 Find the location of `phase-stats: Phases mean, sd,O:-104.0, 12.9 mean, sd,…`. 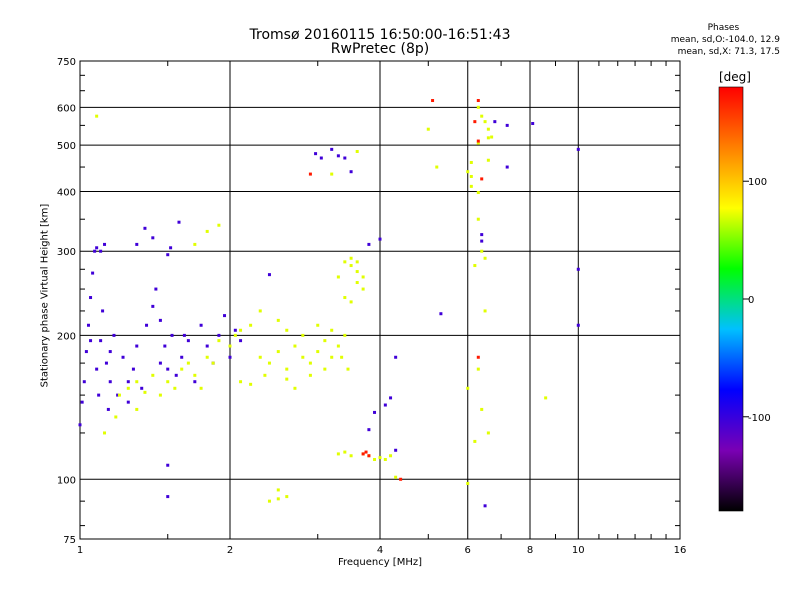

phase-stats: Phases mean, sd,O:-104.0, 12.9 mean, sd,… is located at coordinates (725, 40).